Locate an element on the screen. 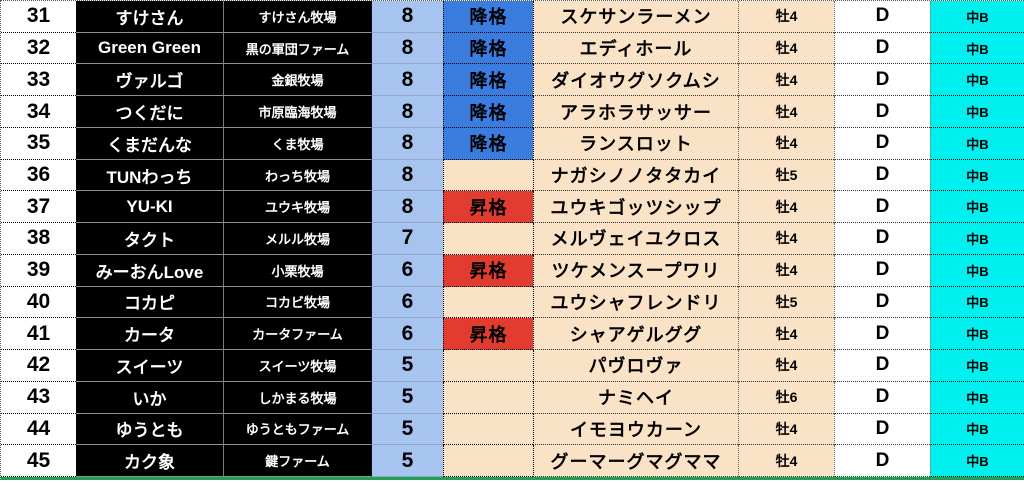 The height and width of the screenshot is (483, 1024). farm-name-cell: 市原臨海牧場 is located at coordinates (297, 112).